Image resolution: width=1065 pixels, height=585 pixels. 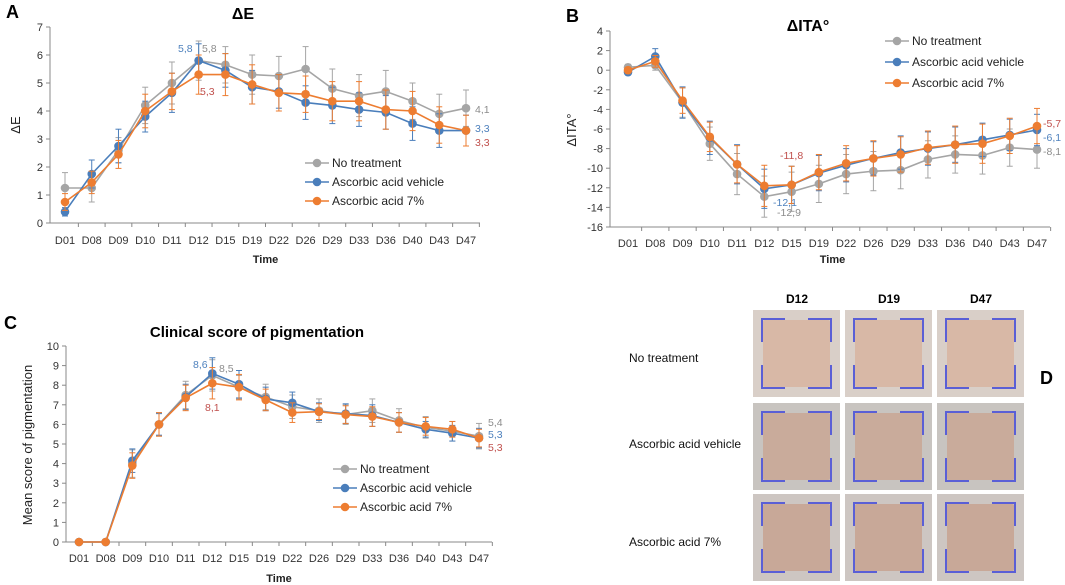 What do you see at coordinates (257, 332) in the screenshot?
I see `chart-title: Clinical score of pigmentation` at bounding box center [257, 332].